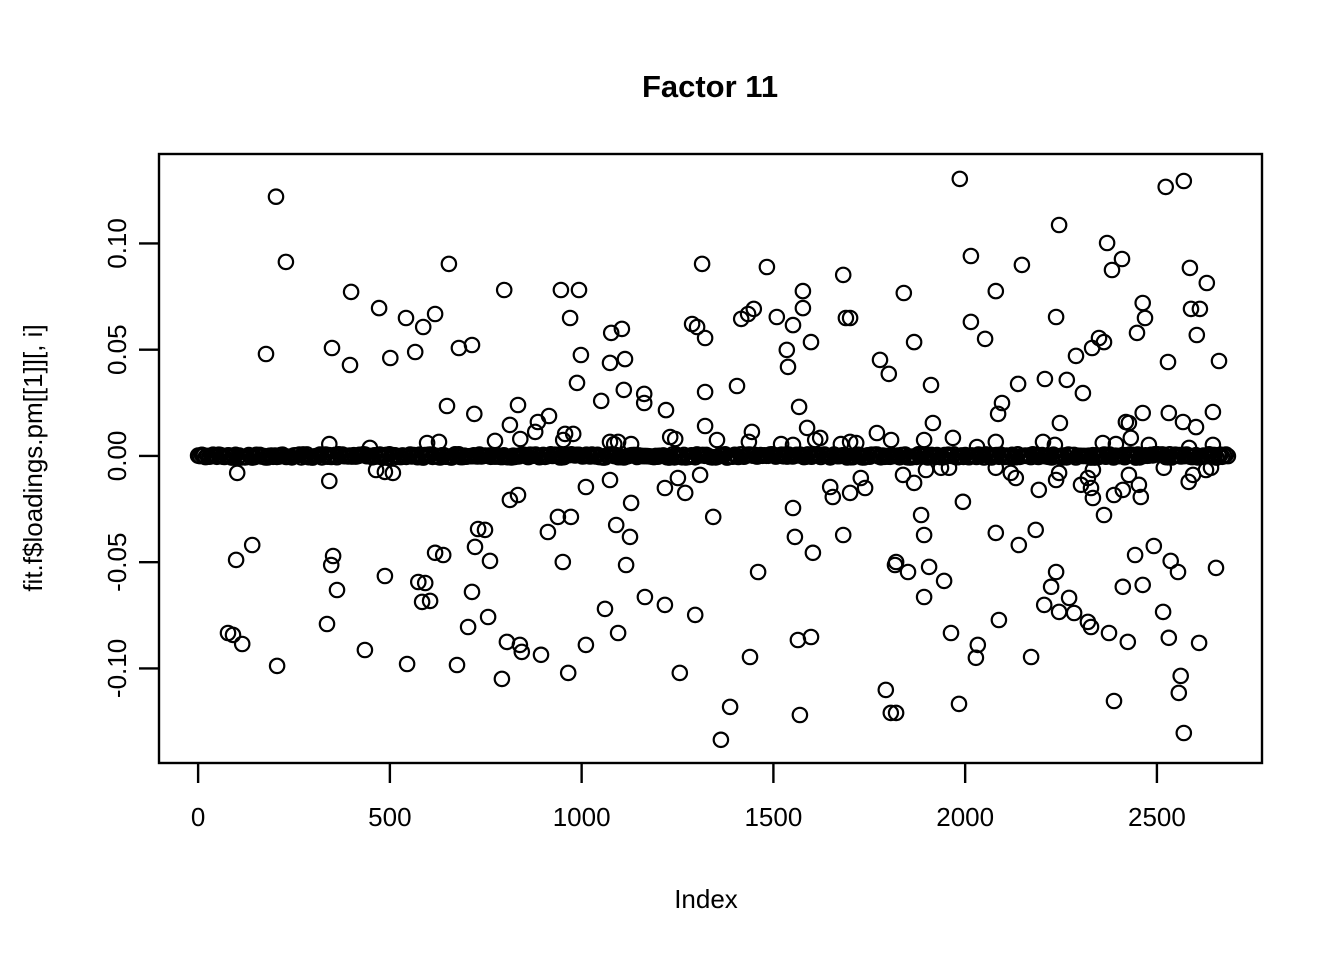  What do you see at coordinates (117, 562) in the screenshot?
I see `y-tick-label: -0.05` at bounding box center [117, 562].